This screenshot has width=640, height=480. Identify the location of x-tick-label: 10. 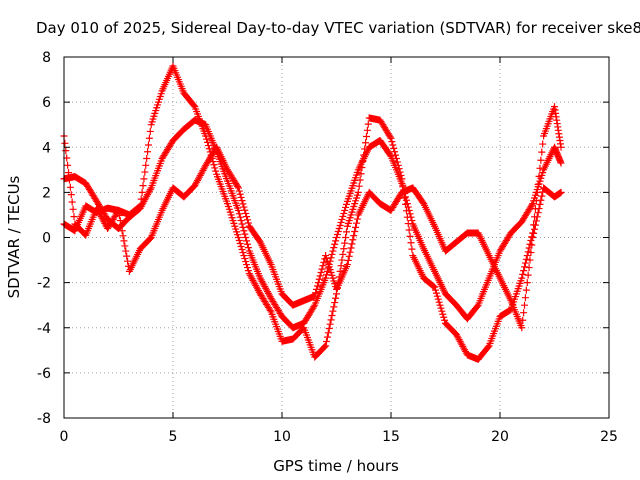
(282, 437).